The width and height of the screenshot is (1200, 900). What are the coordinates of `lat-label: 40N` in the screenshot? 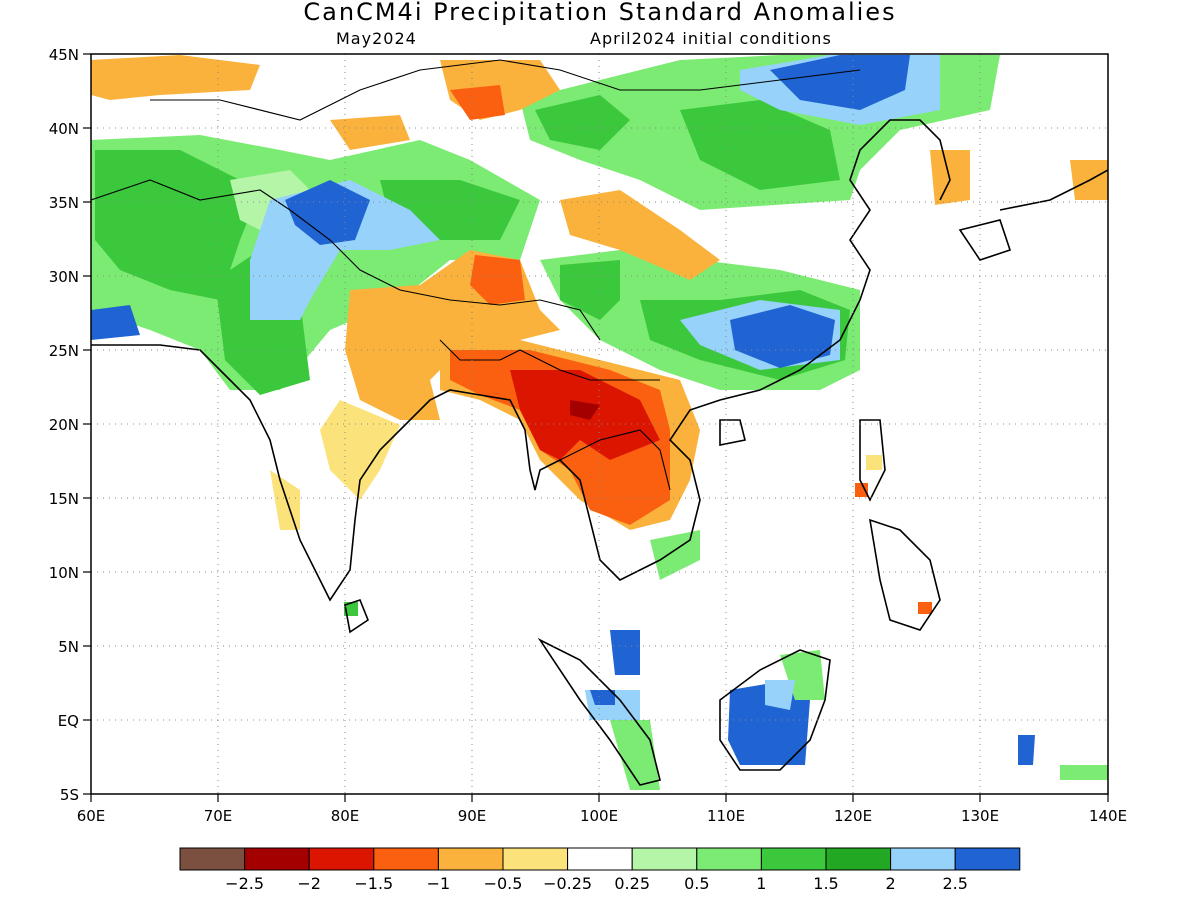 It's located at (64, 129).